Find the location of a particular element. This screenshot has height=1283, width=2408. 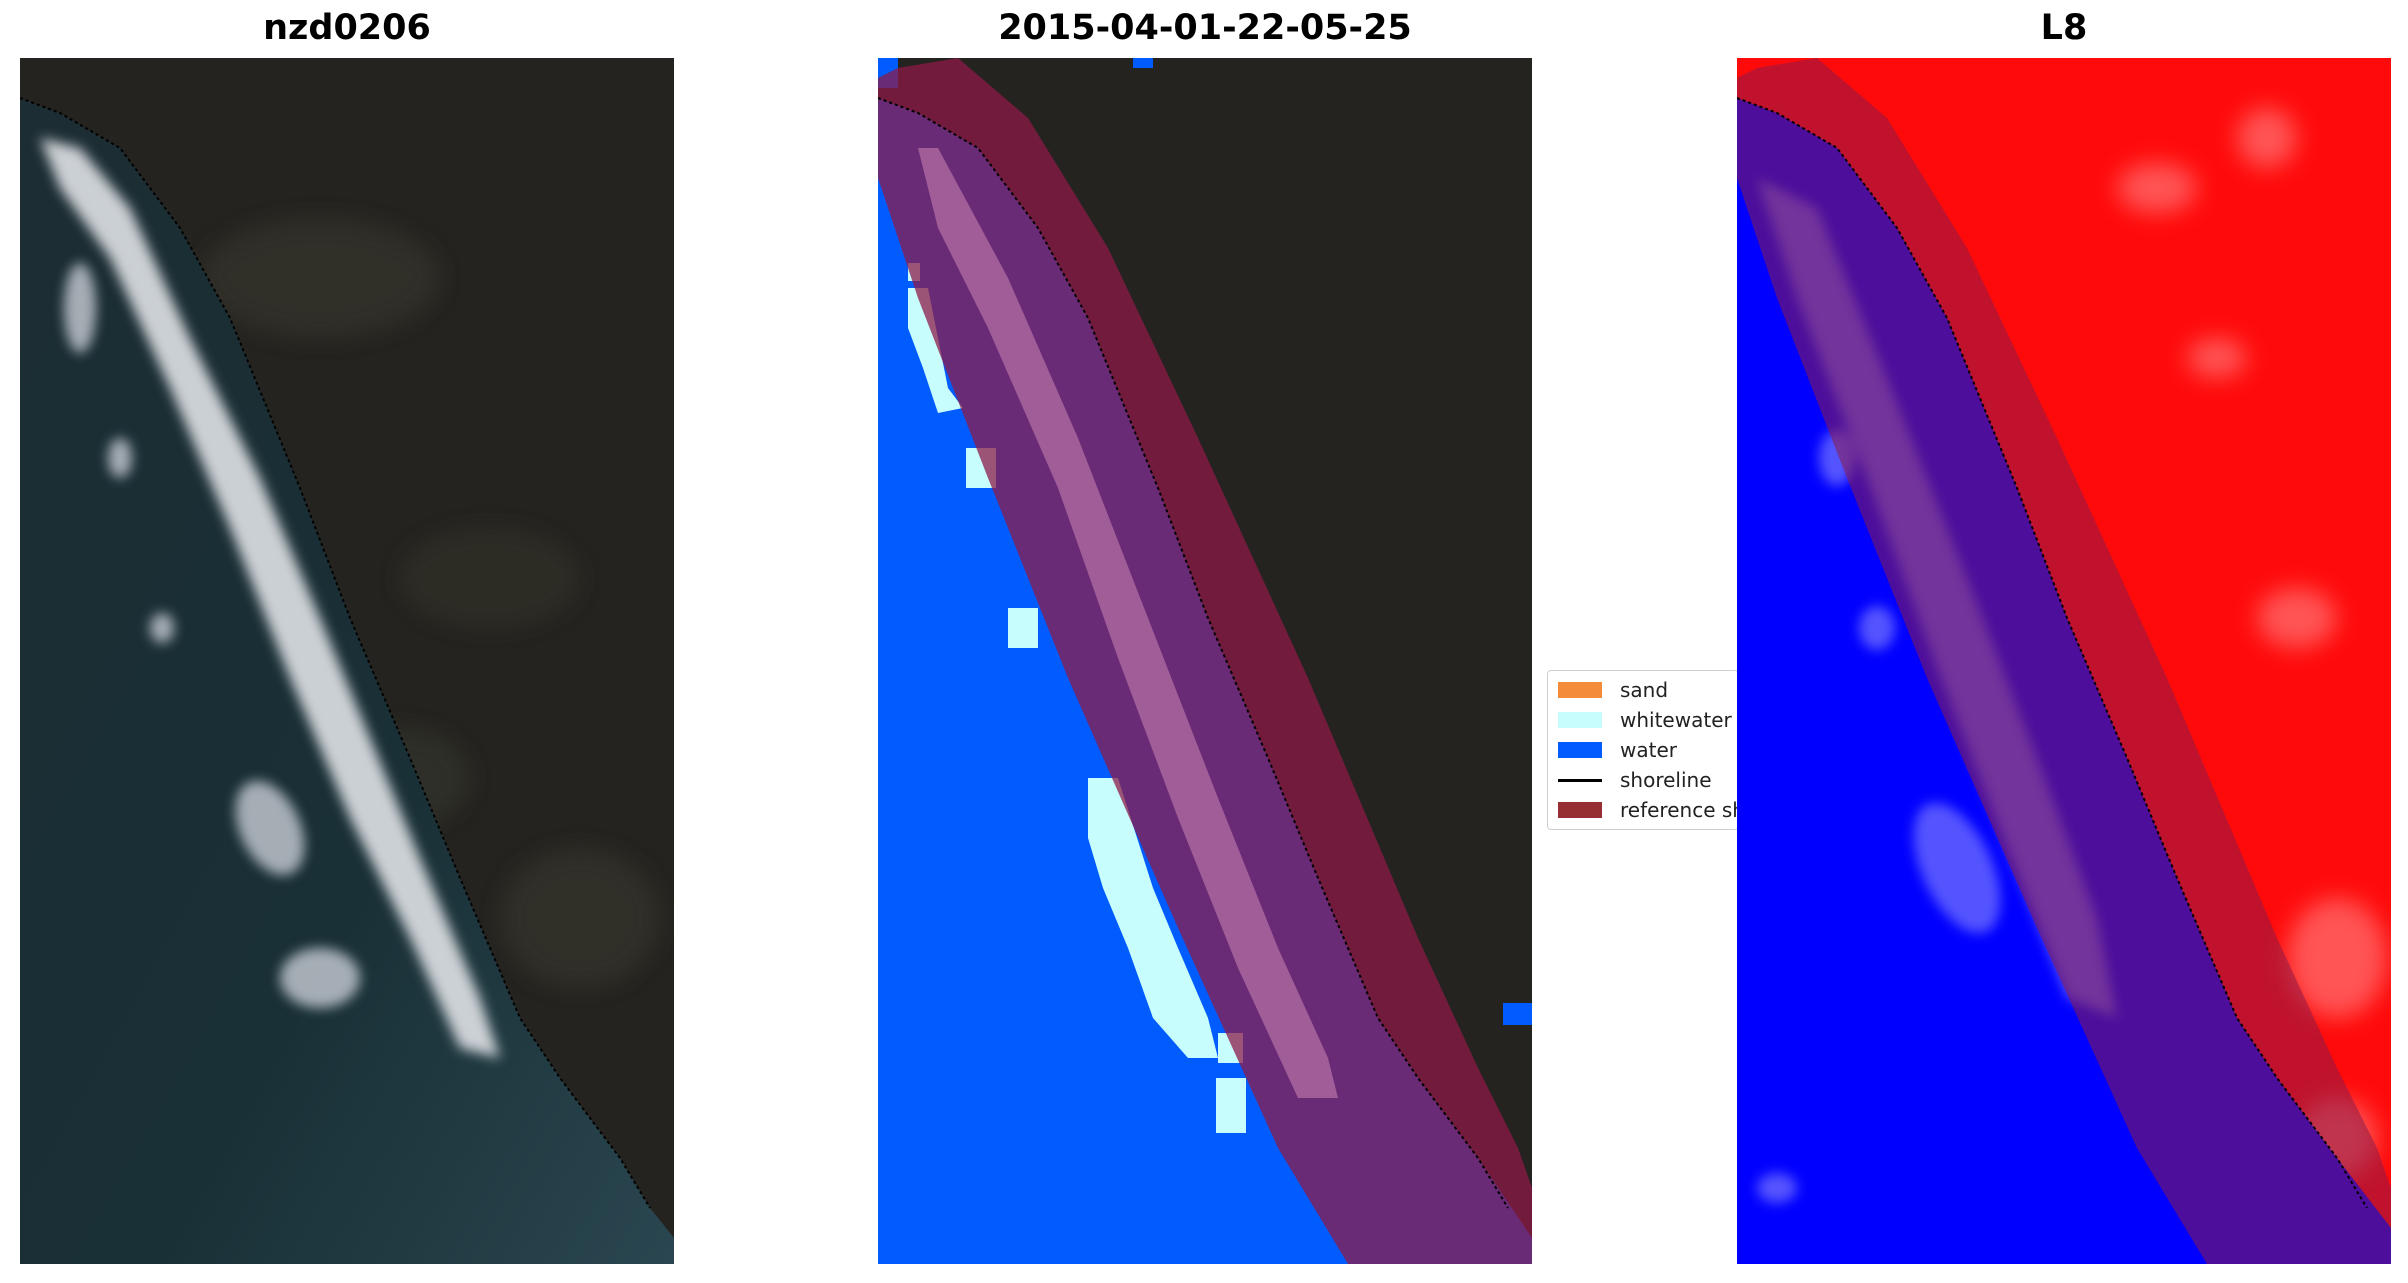

legend-label-shoreline: shoreline is located at coordinates (1666, 780).